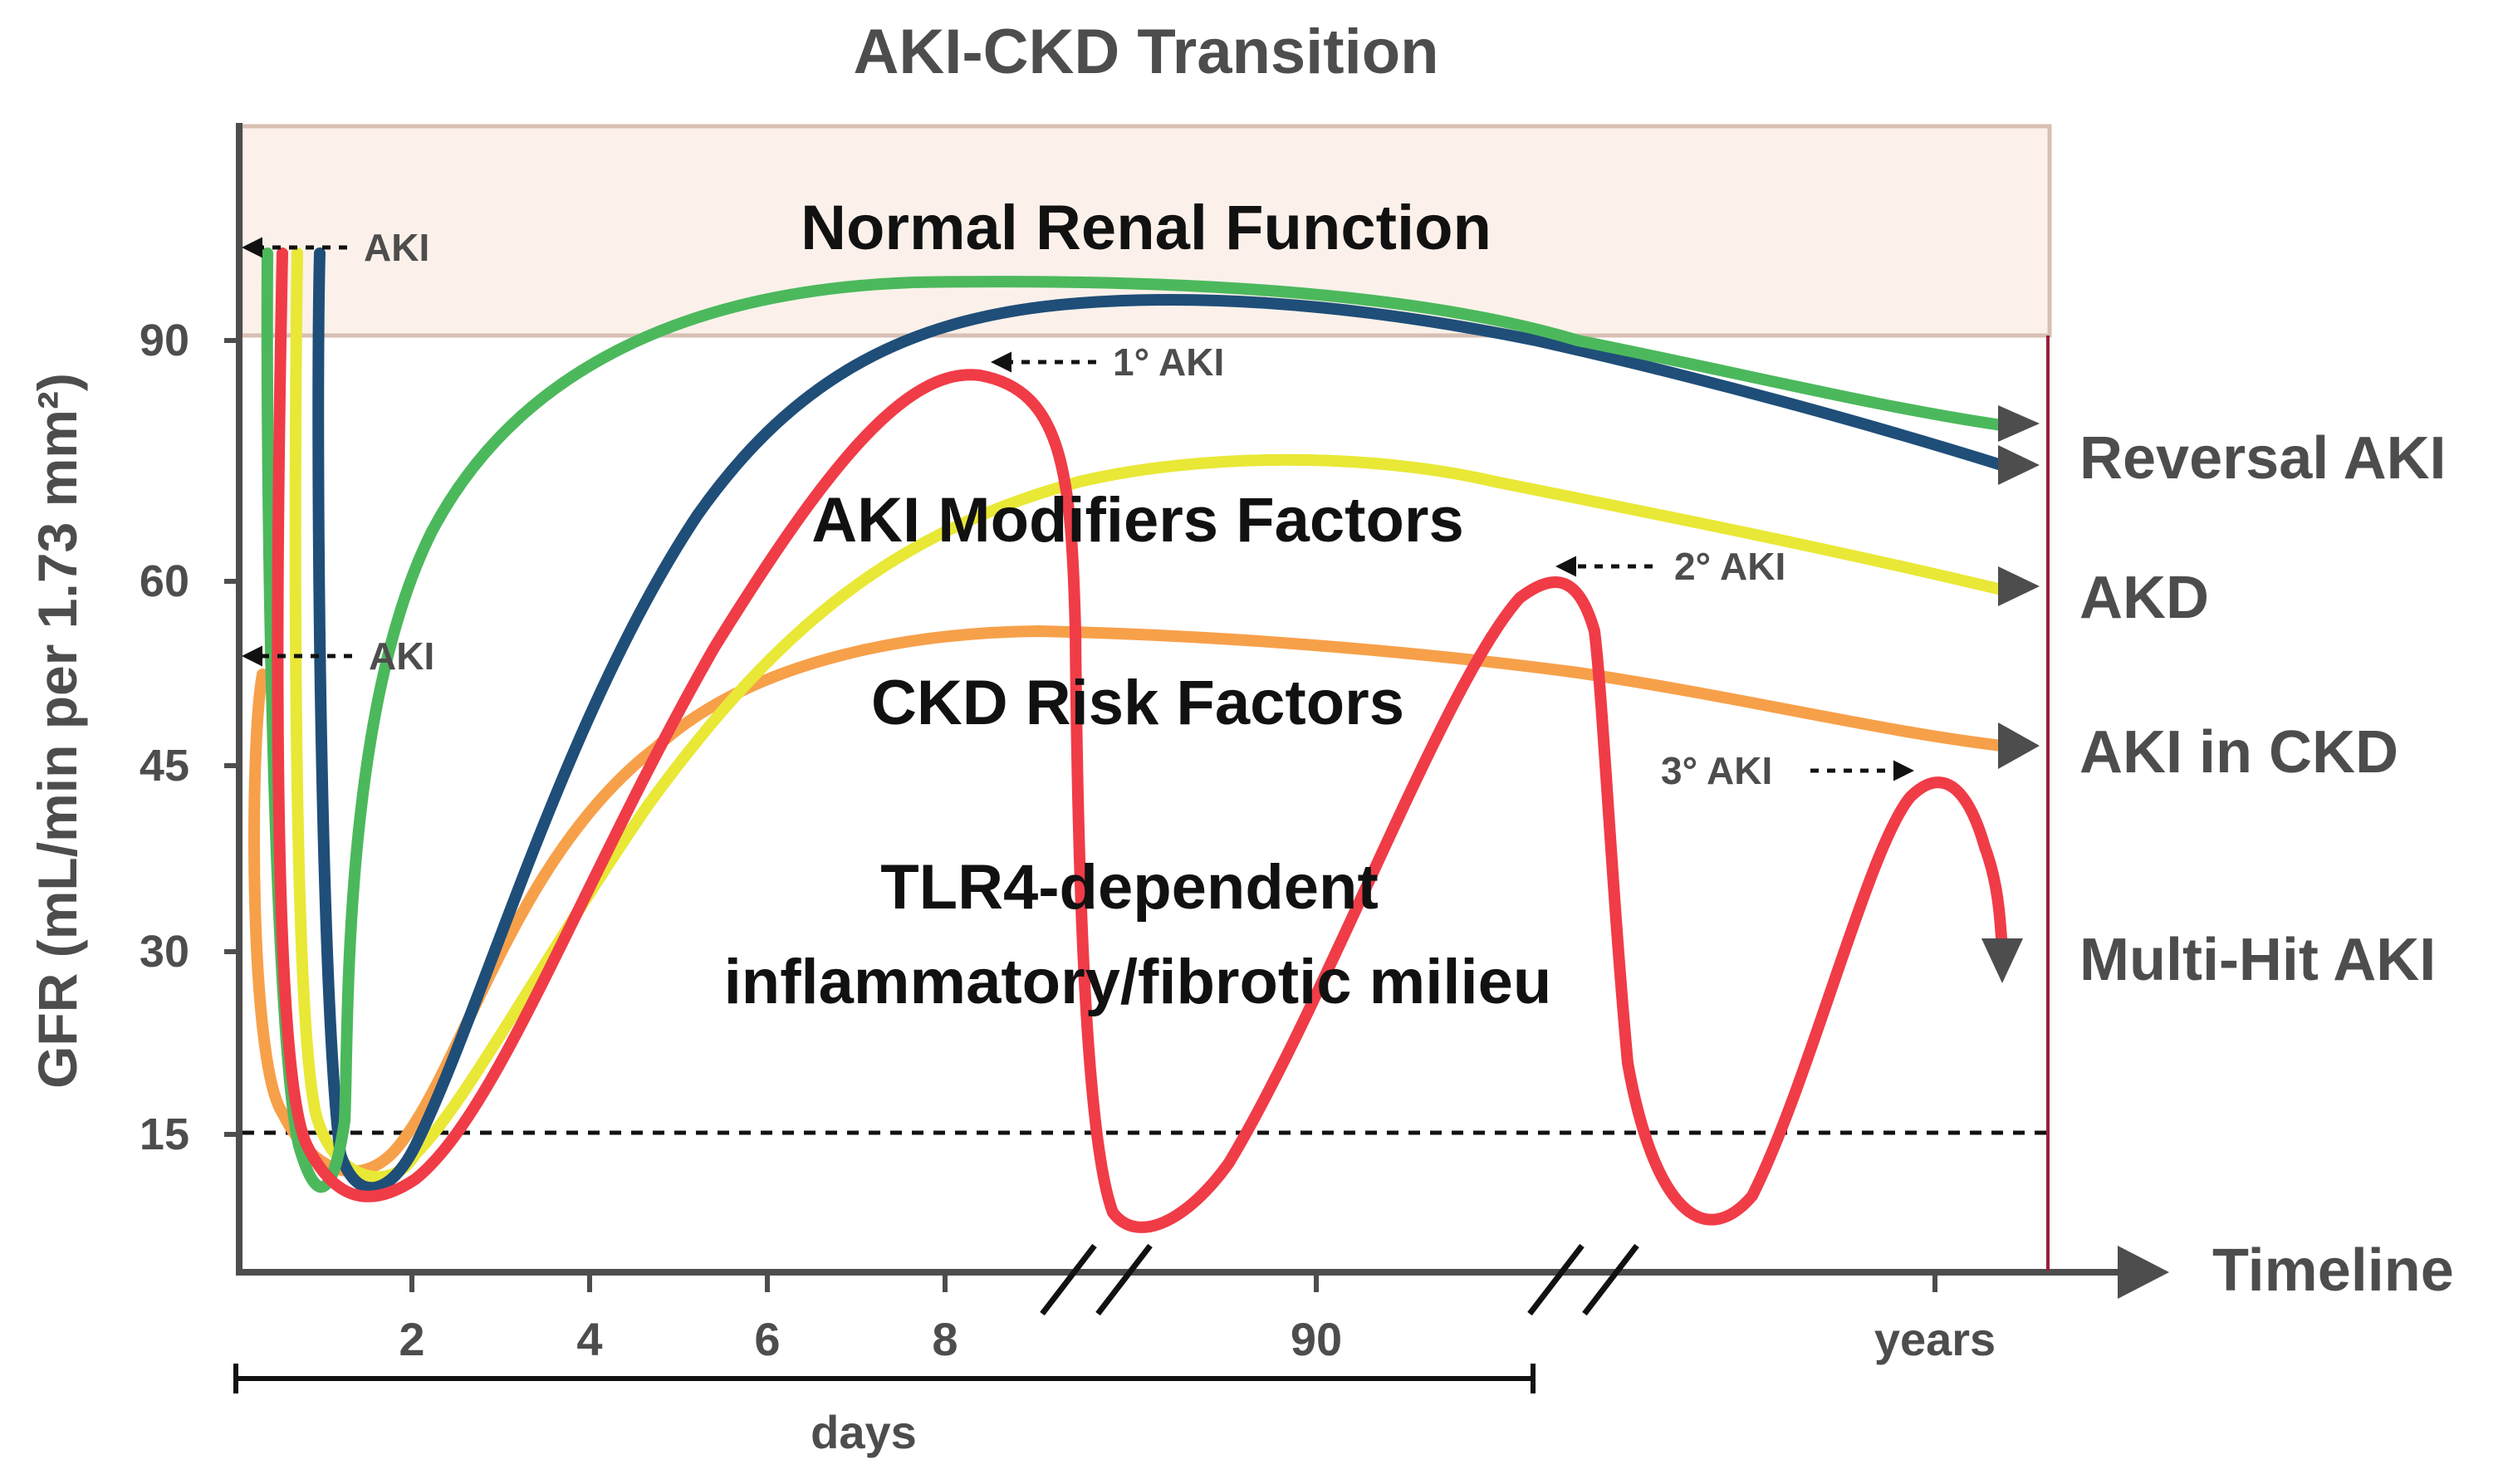  Describe the element at coordinates (164, 766) in the screenshot. I see `y-tick-45: 45` at that location.